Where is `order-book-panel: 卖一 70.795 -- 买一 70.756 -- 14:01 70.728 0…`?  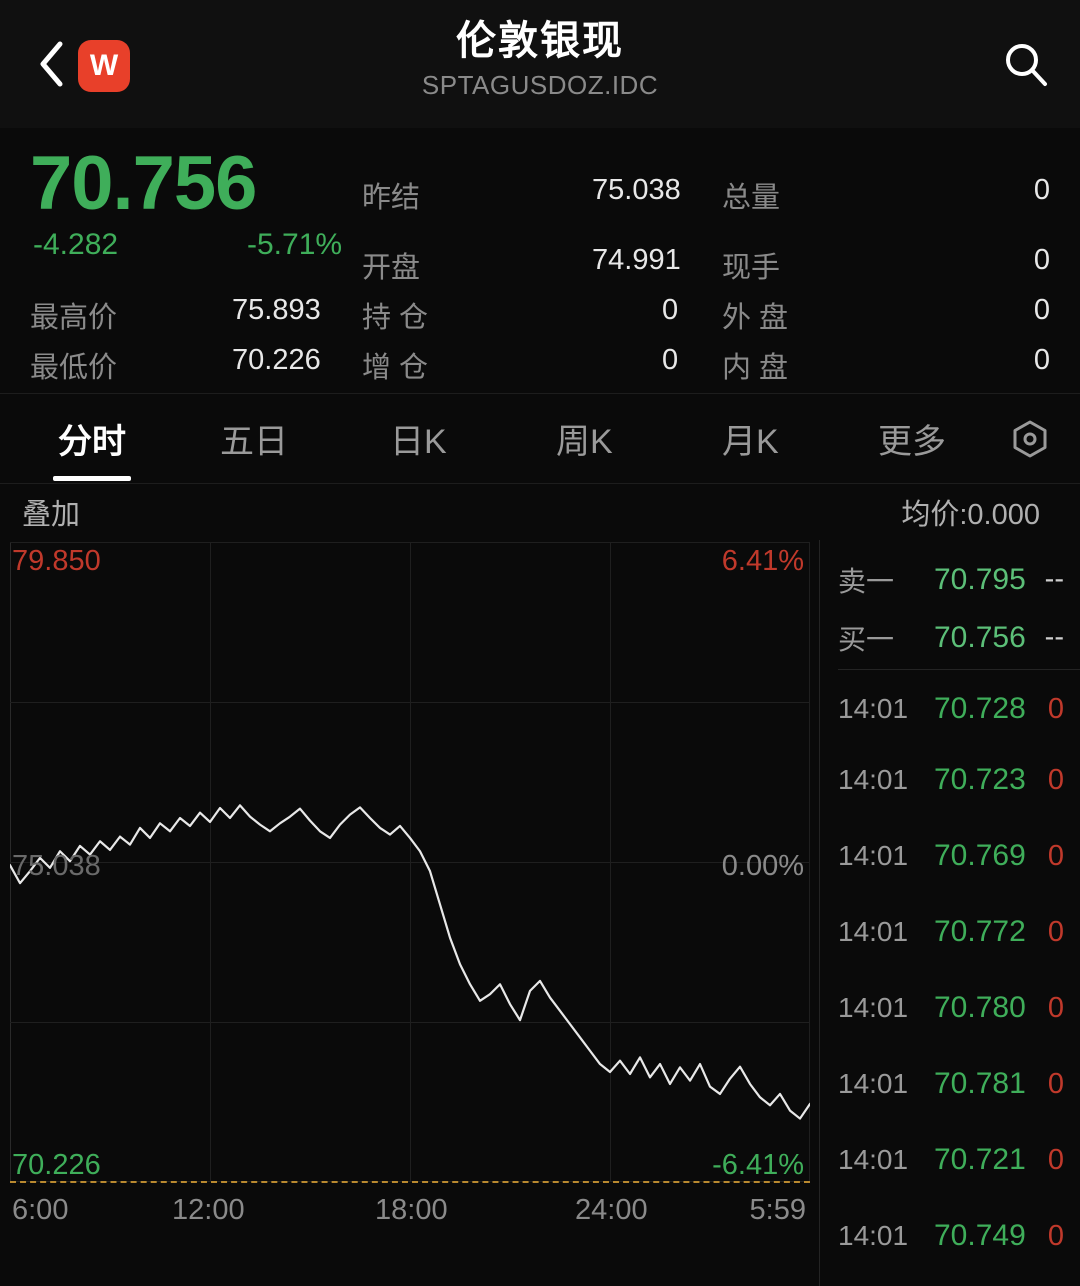
order-book-panel: 卖一 70.795 -- 买一 70.756 -- 14:01 70.728 0… is located at coordinates (949, 913).